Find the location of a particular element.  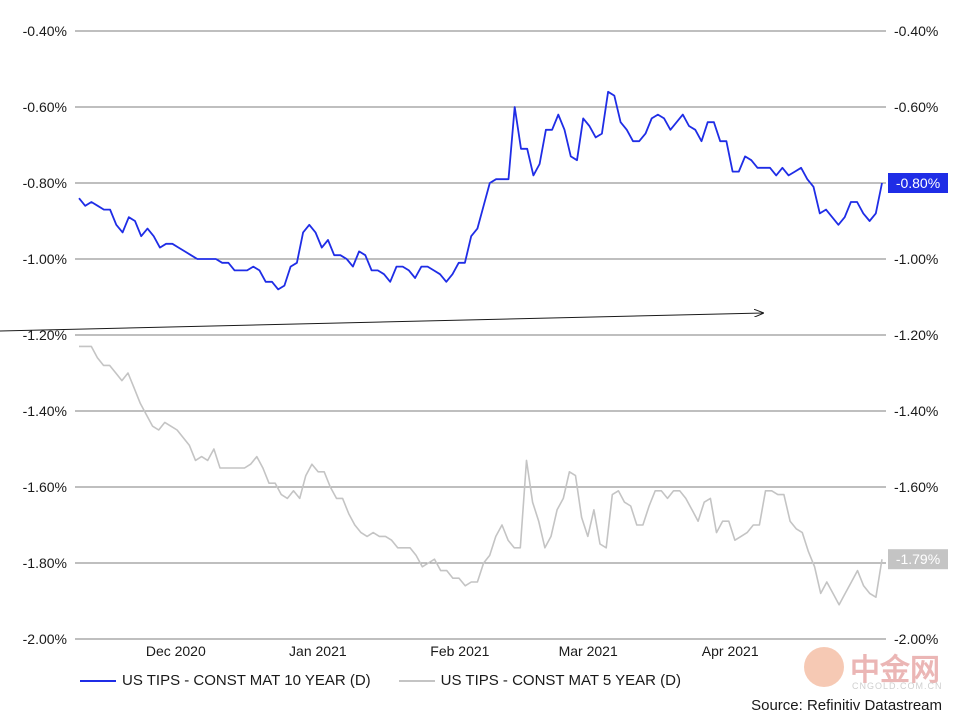

y-tick-label-right: -2.00% is located at coordinates (916, 639).